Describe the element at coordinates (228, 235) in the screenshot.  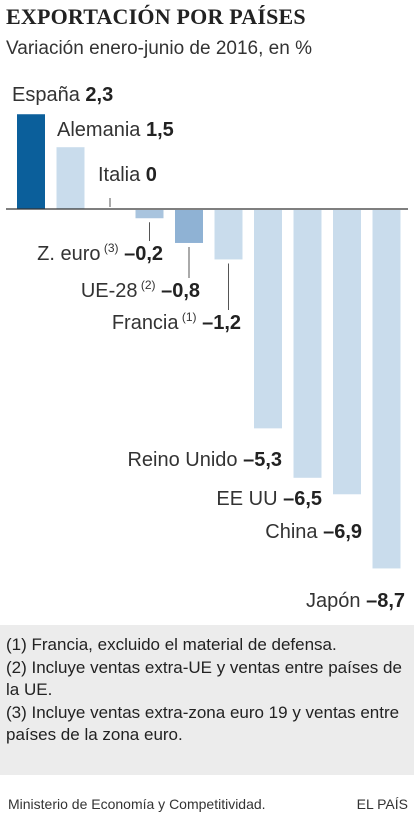
I see `bar-francia` at that location.